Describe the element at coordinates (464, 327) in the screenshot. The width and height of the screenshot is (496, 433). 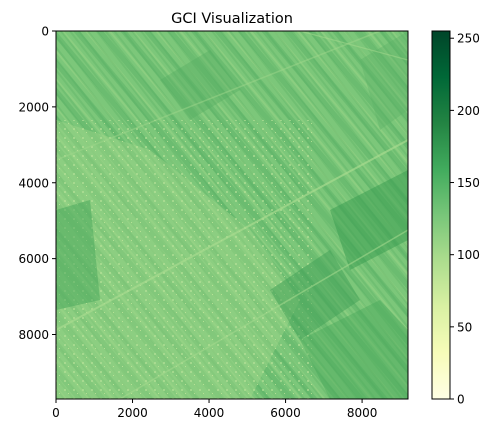
I see `colorbar-tick-label: 50` at that location.